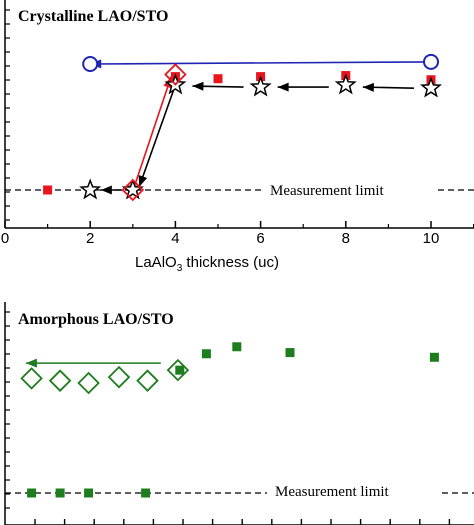 This screenshot has height=525, width=474. Describe the element at coordinates (332, 492) in the screenshot. I see `amorphous-limit-label: Measurement limit` at that location.